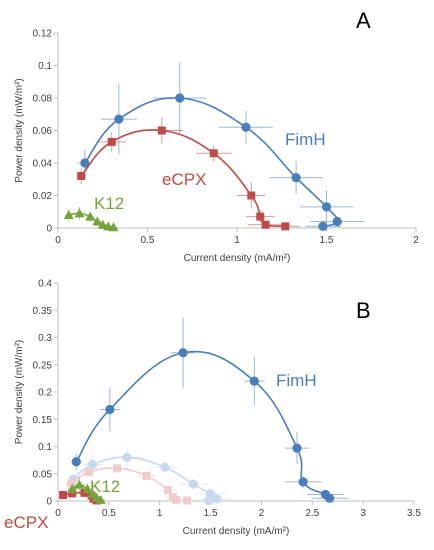 The image size is (434, 550). Describe the element at coordinates (43, 420) in the screenshot. I see `y-tick-label: 0.15` at that location.